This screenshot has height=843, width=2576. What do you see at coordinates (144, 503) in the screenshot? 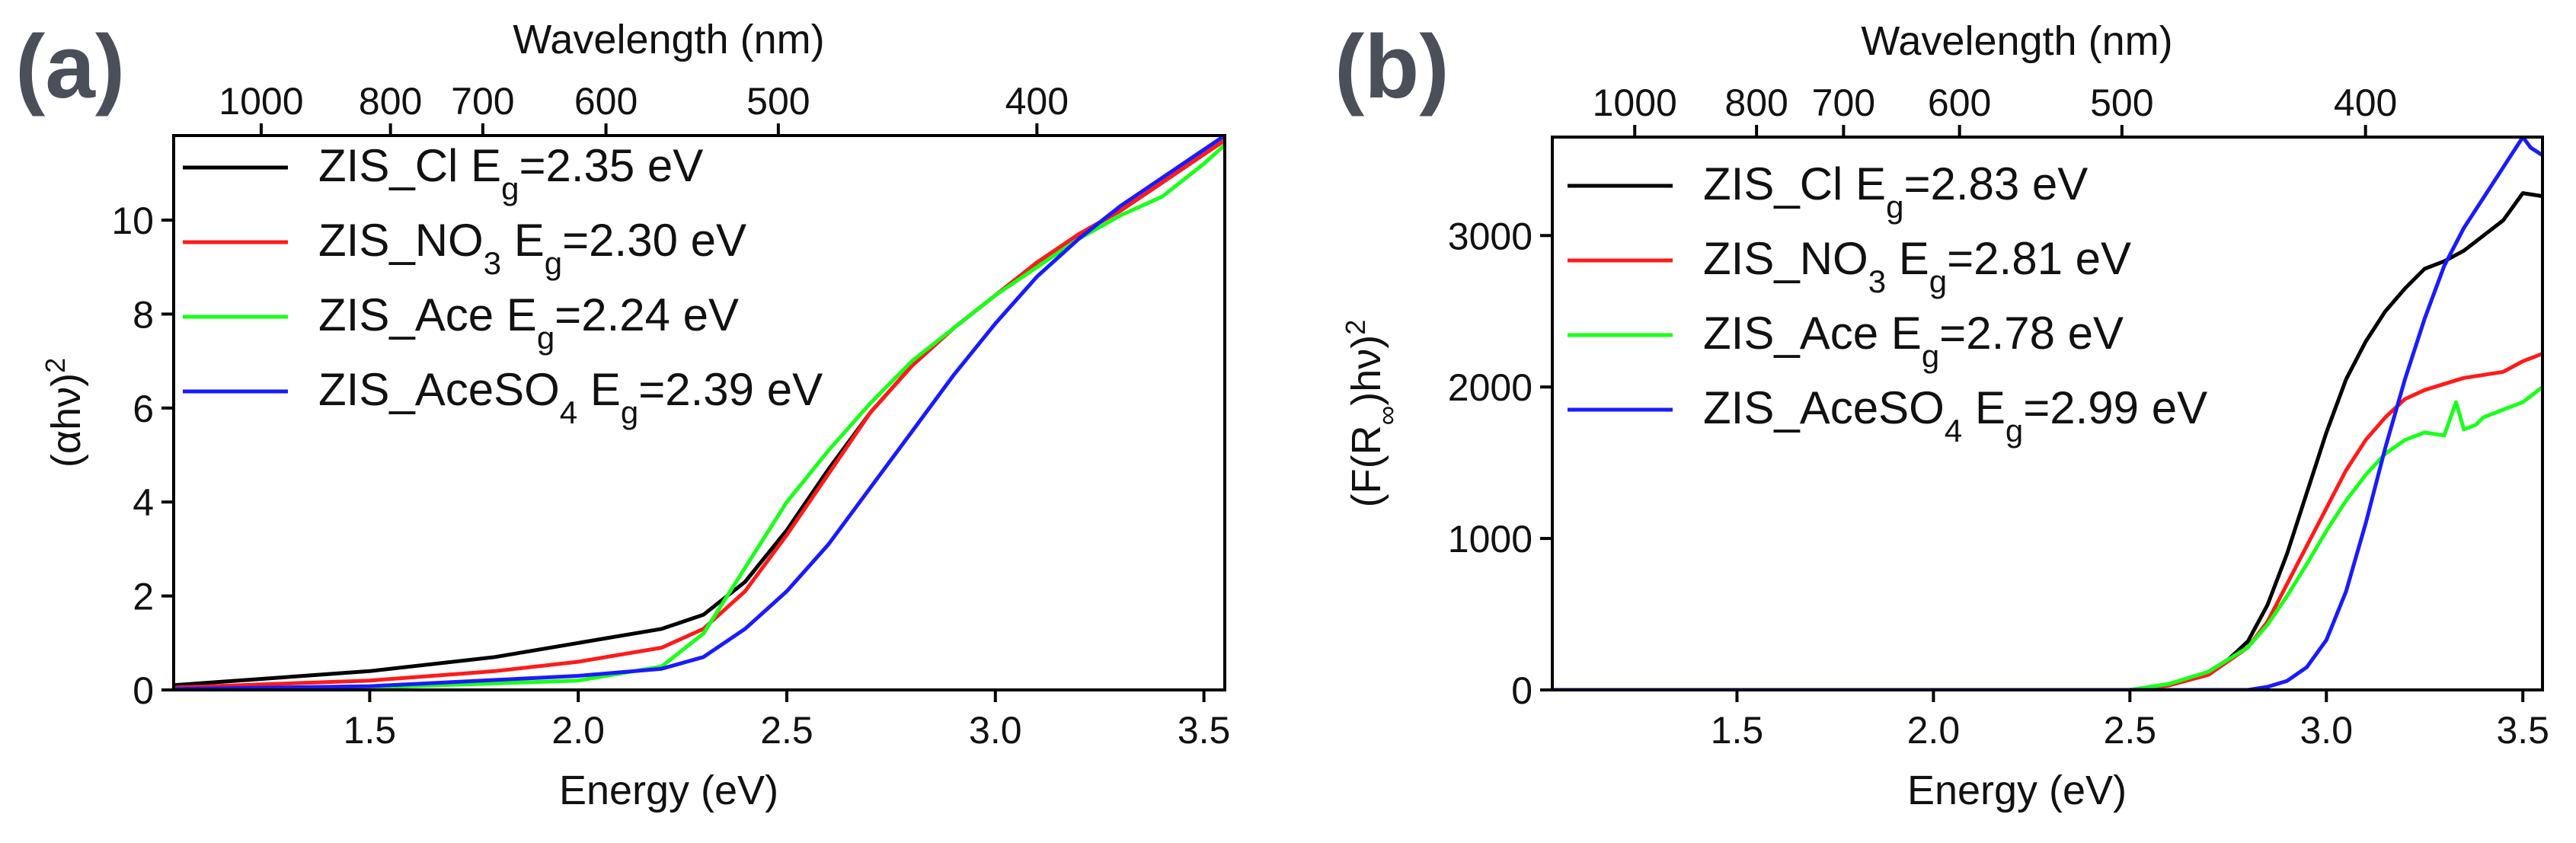
I see `y-tick-label: 4` at bounding box center [144, 503].